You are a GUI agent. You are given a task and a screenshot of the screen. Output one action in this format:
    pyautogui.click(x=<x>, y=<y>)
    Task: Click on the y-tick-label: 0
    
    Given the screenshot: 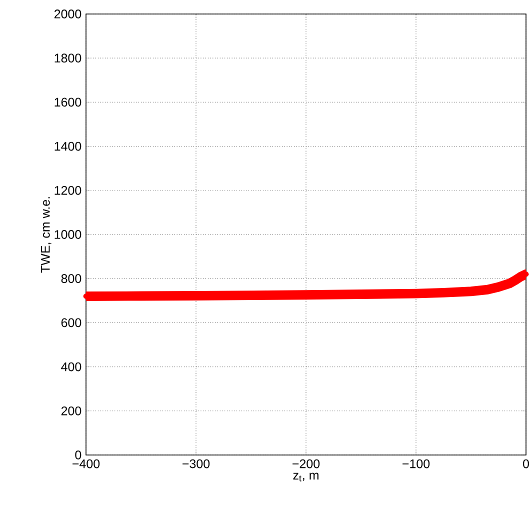 What is the action you would take?
    pyautogui.click(x=78, y=455)
    